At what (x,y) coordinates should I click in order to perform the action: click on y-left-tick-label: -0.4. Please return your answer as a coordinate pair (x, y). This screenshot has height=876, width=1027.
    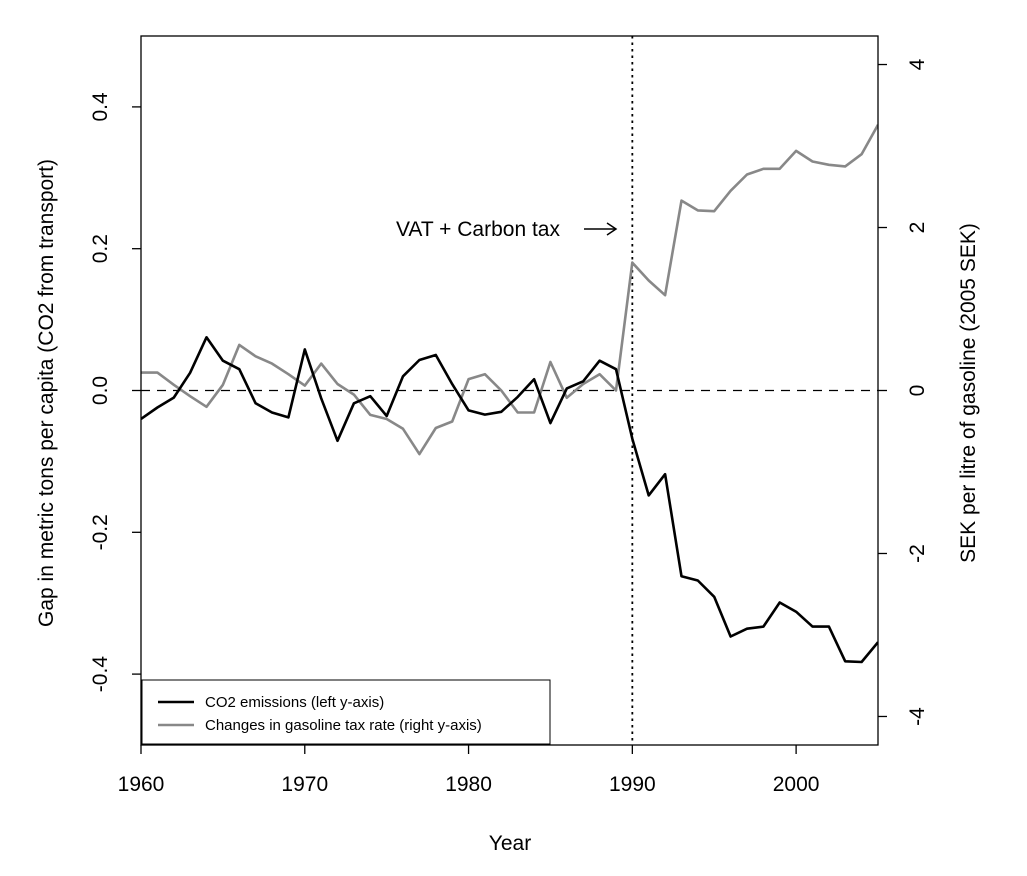
    Looking at the image, I should click on (100, 674).